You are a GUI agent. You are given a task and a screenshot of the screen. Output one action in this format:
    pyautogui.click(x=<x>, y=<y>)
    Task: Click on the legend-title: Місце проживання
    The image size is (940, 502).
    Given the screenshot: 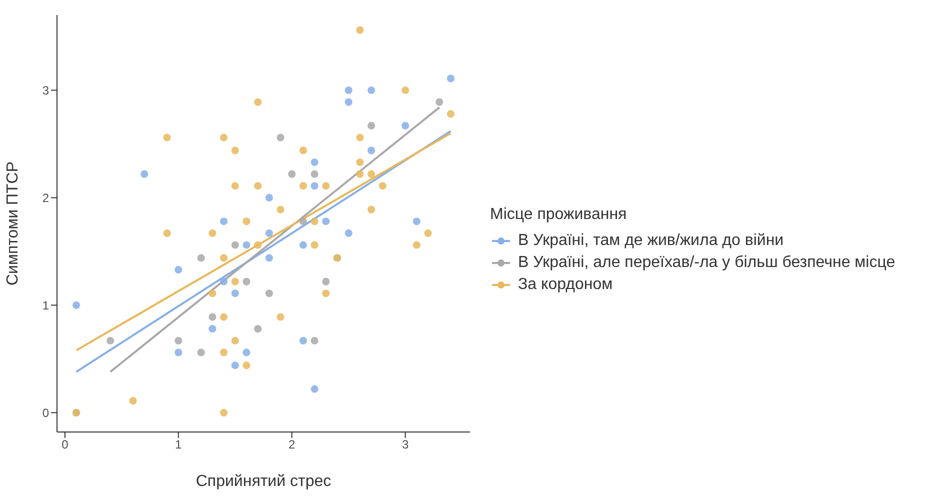 What is the action you would take?
    pyautogui.click(x=559, y=215)
    